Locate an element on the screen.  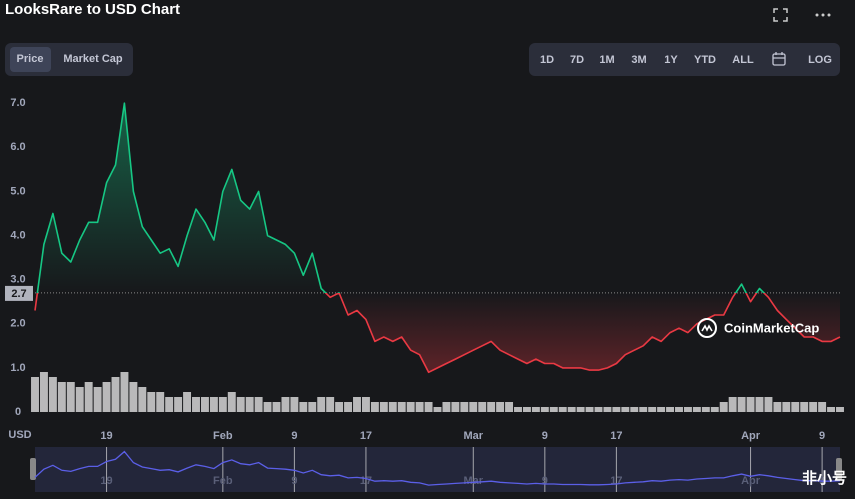
toggle-button: Price is located at coordinates (30, 59).